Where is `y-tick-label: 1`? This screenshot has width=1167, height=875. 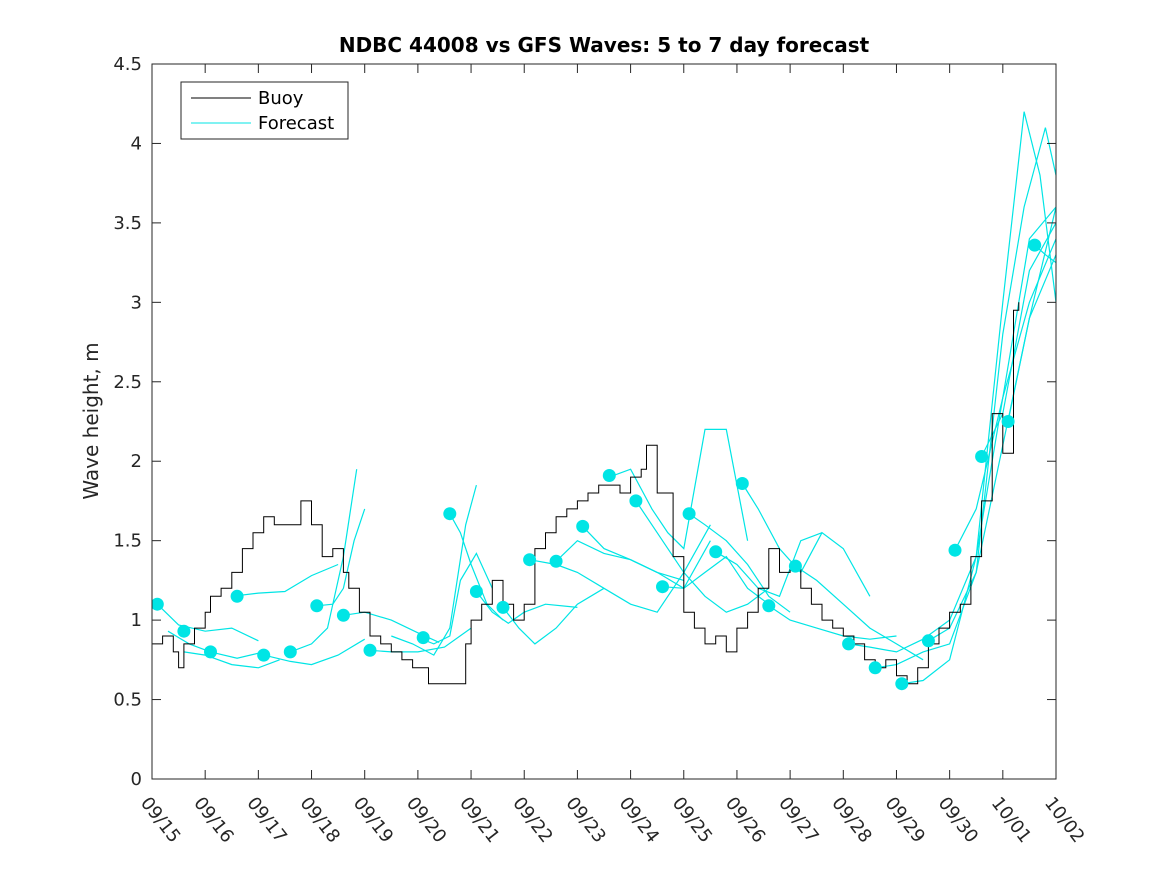
y-tick-label: 1 is located at coordinates (136, 620).